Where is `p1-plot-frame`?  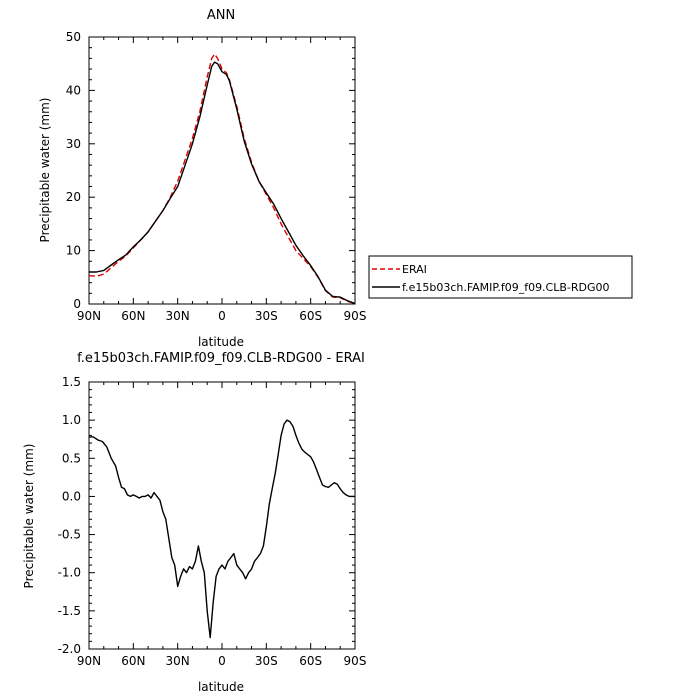 p1-plot-frame is located at coordinates (222, 515).